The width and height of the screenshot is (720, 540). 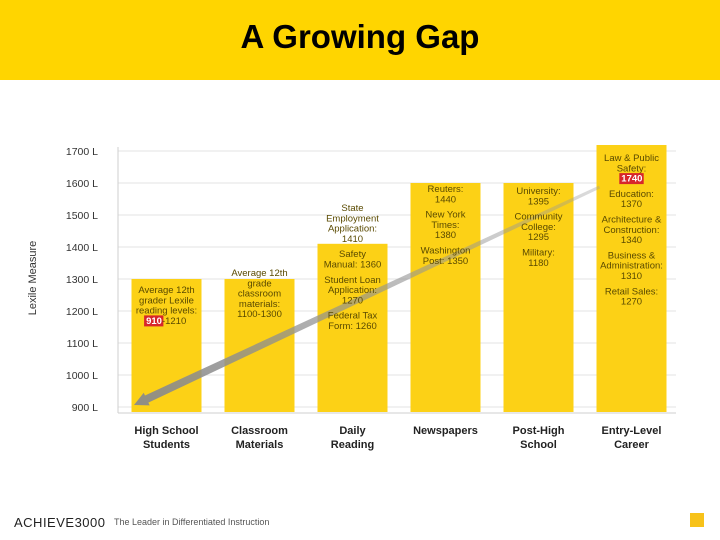 I want to click on annotation-text: Federal Tax, so click(x=353, y=316).